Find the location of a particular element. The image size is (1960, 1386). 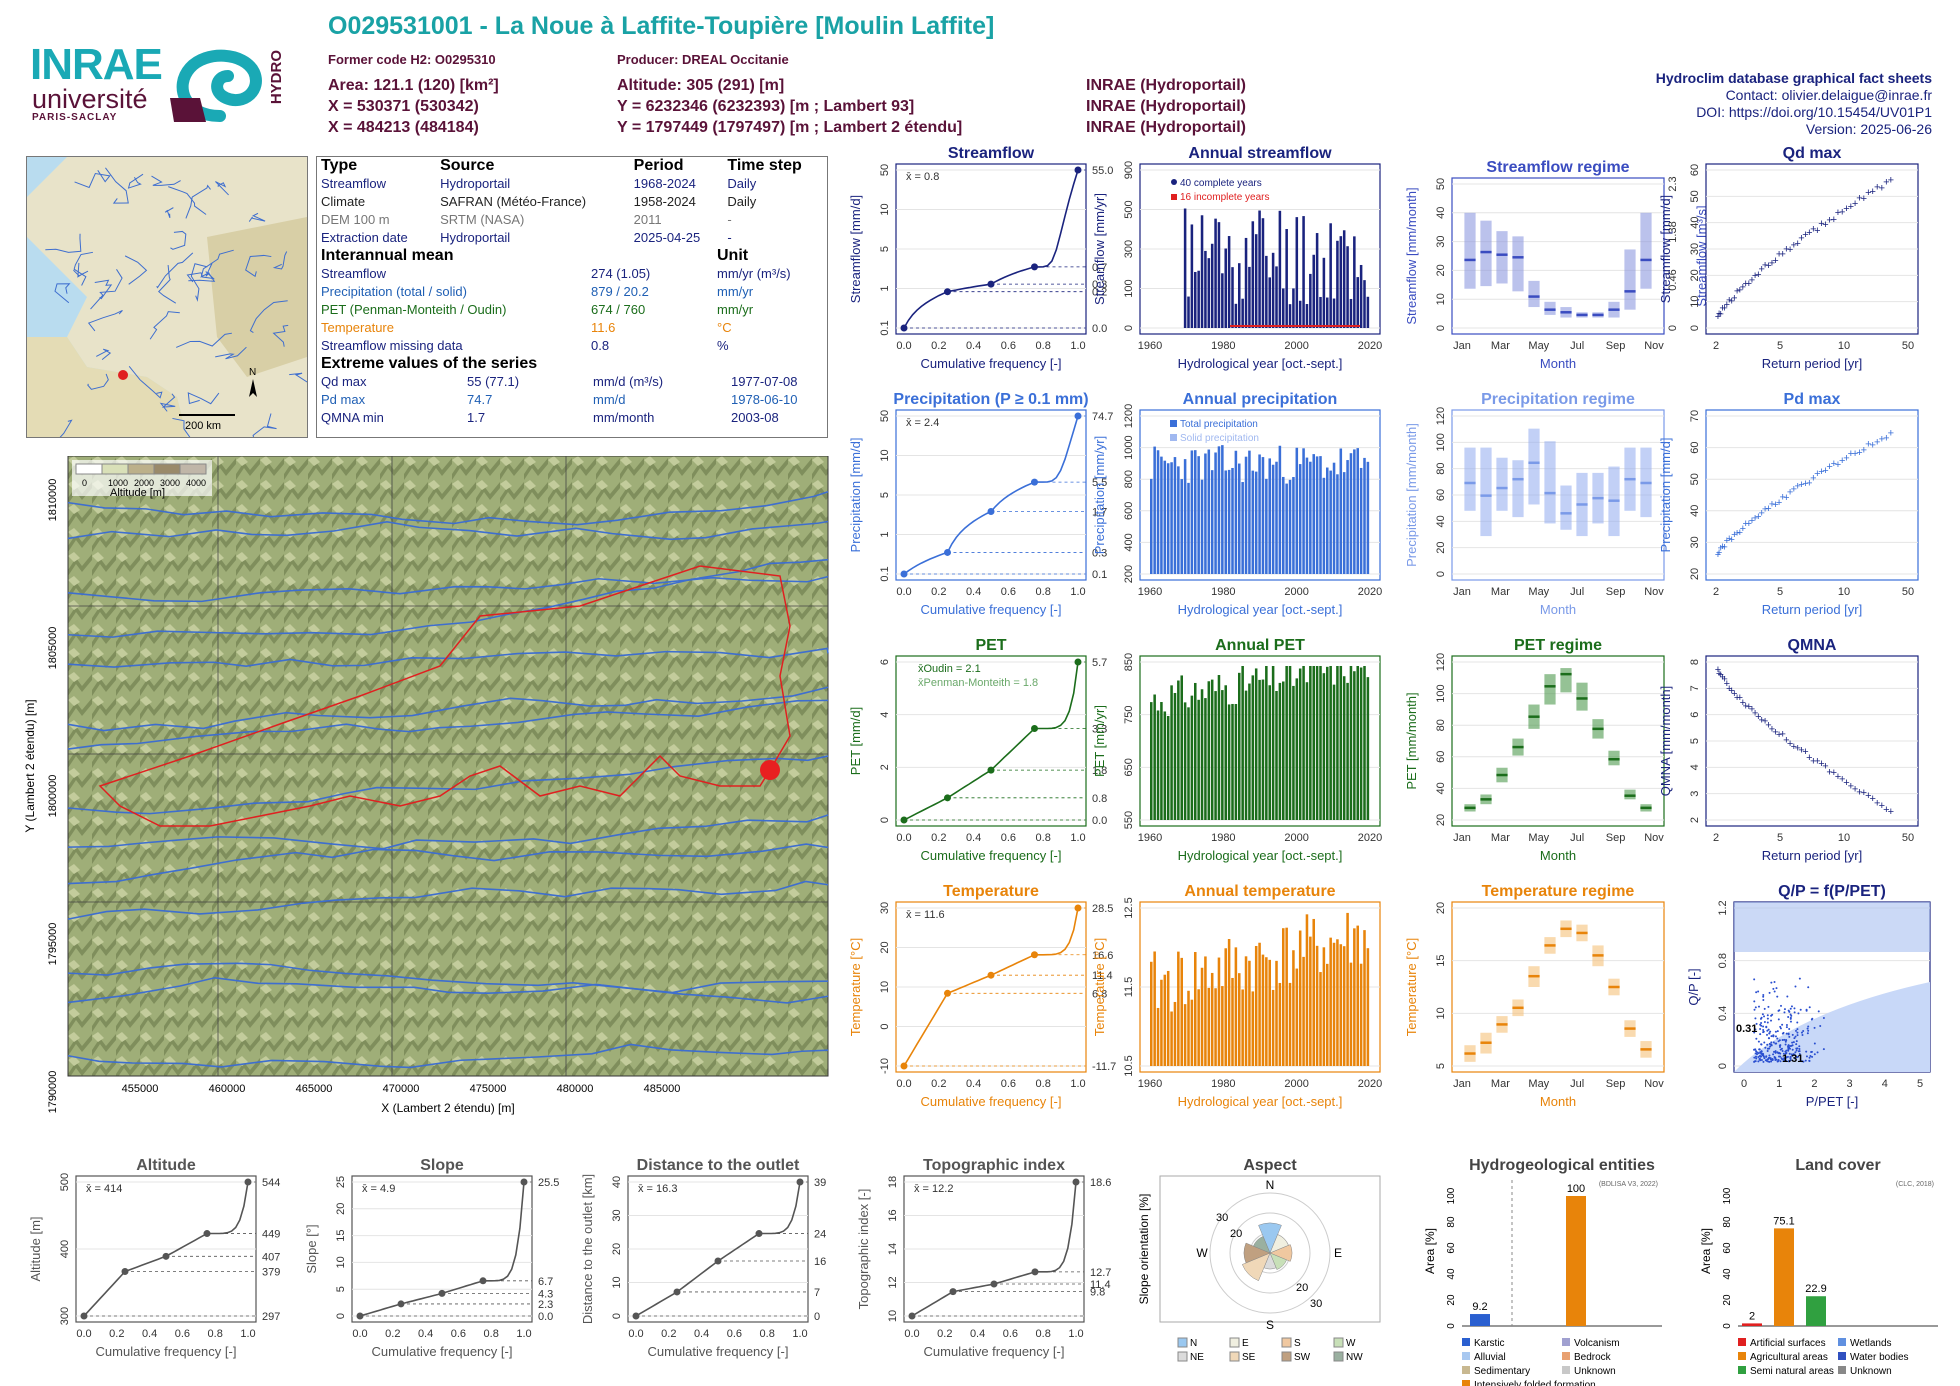

x-tick: May is located at coordinates (1538, 346).